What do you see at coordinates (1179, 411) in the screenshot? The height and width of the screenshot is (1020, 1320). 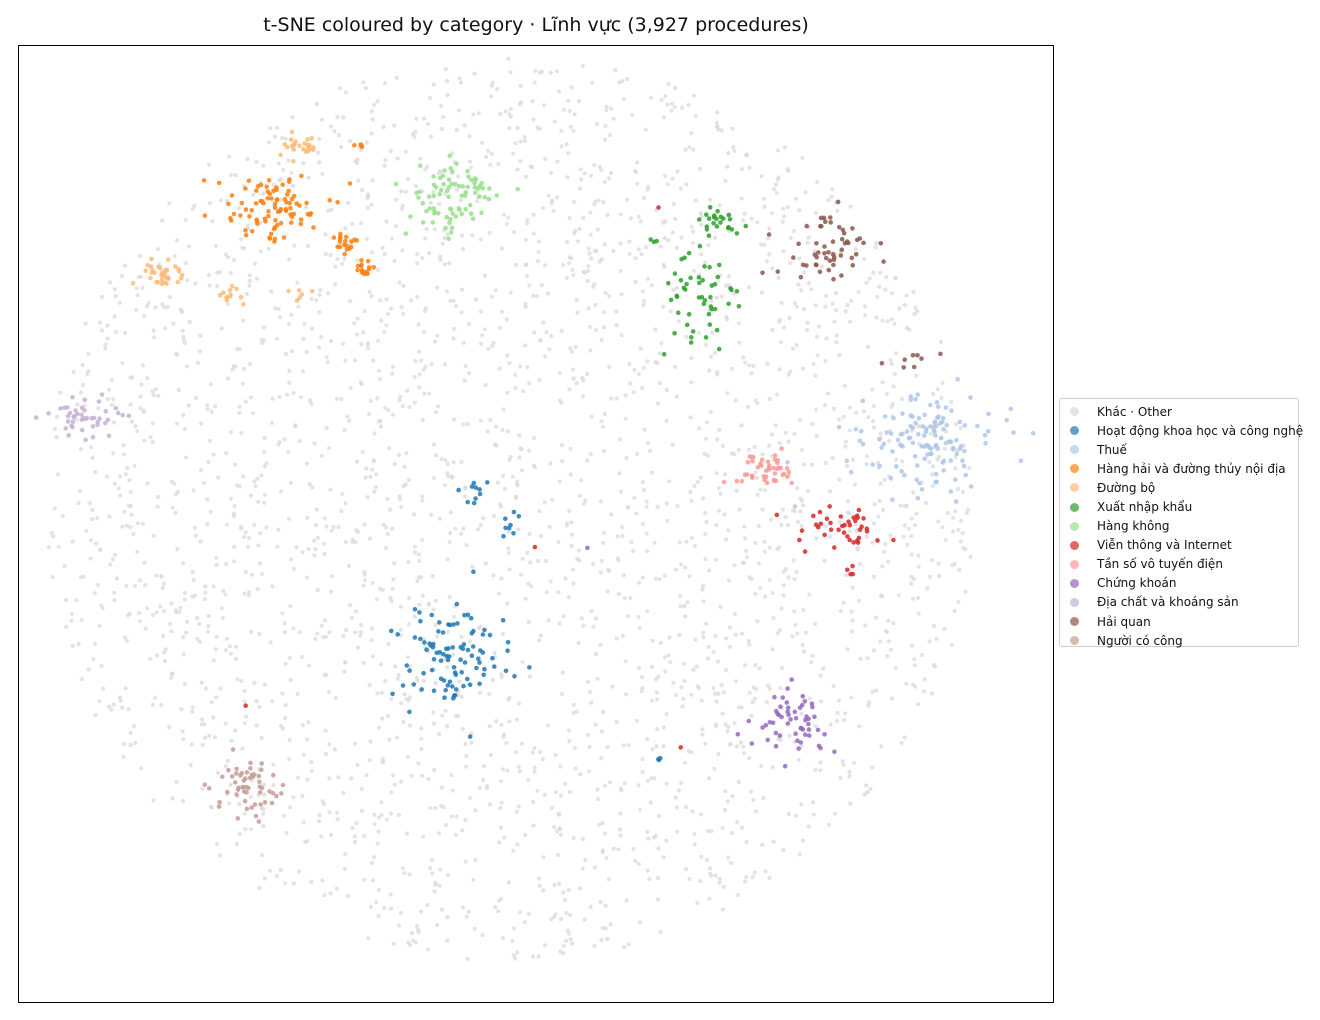 I see `legend-item: Khác · Other` at bounding box center [1179, 411].